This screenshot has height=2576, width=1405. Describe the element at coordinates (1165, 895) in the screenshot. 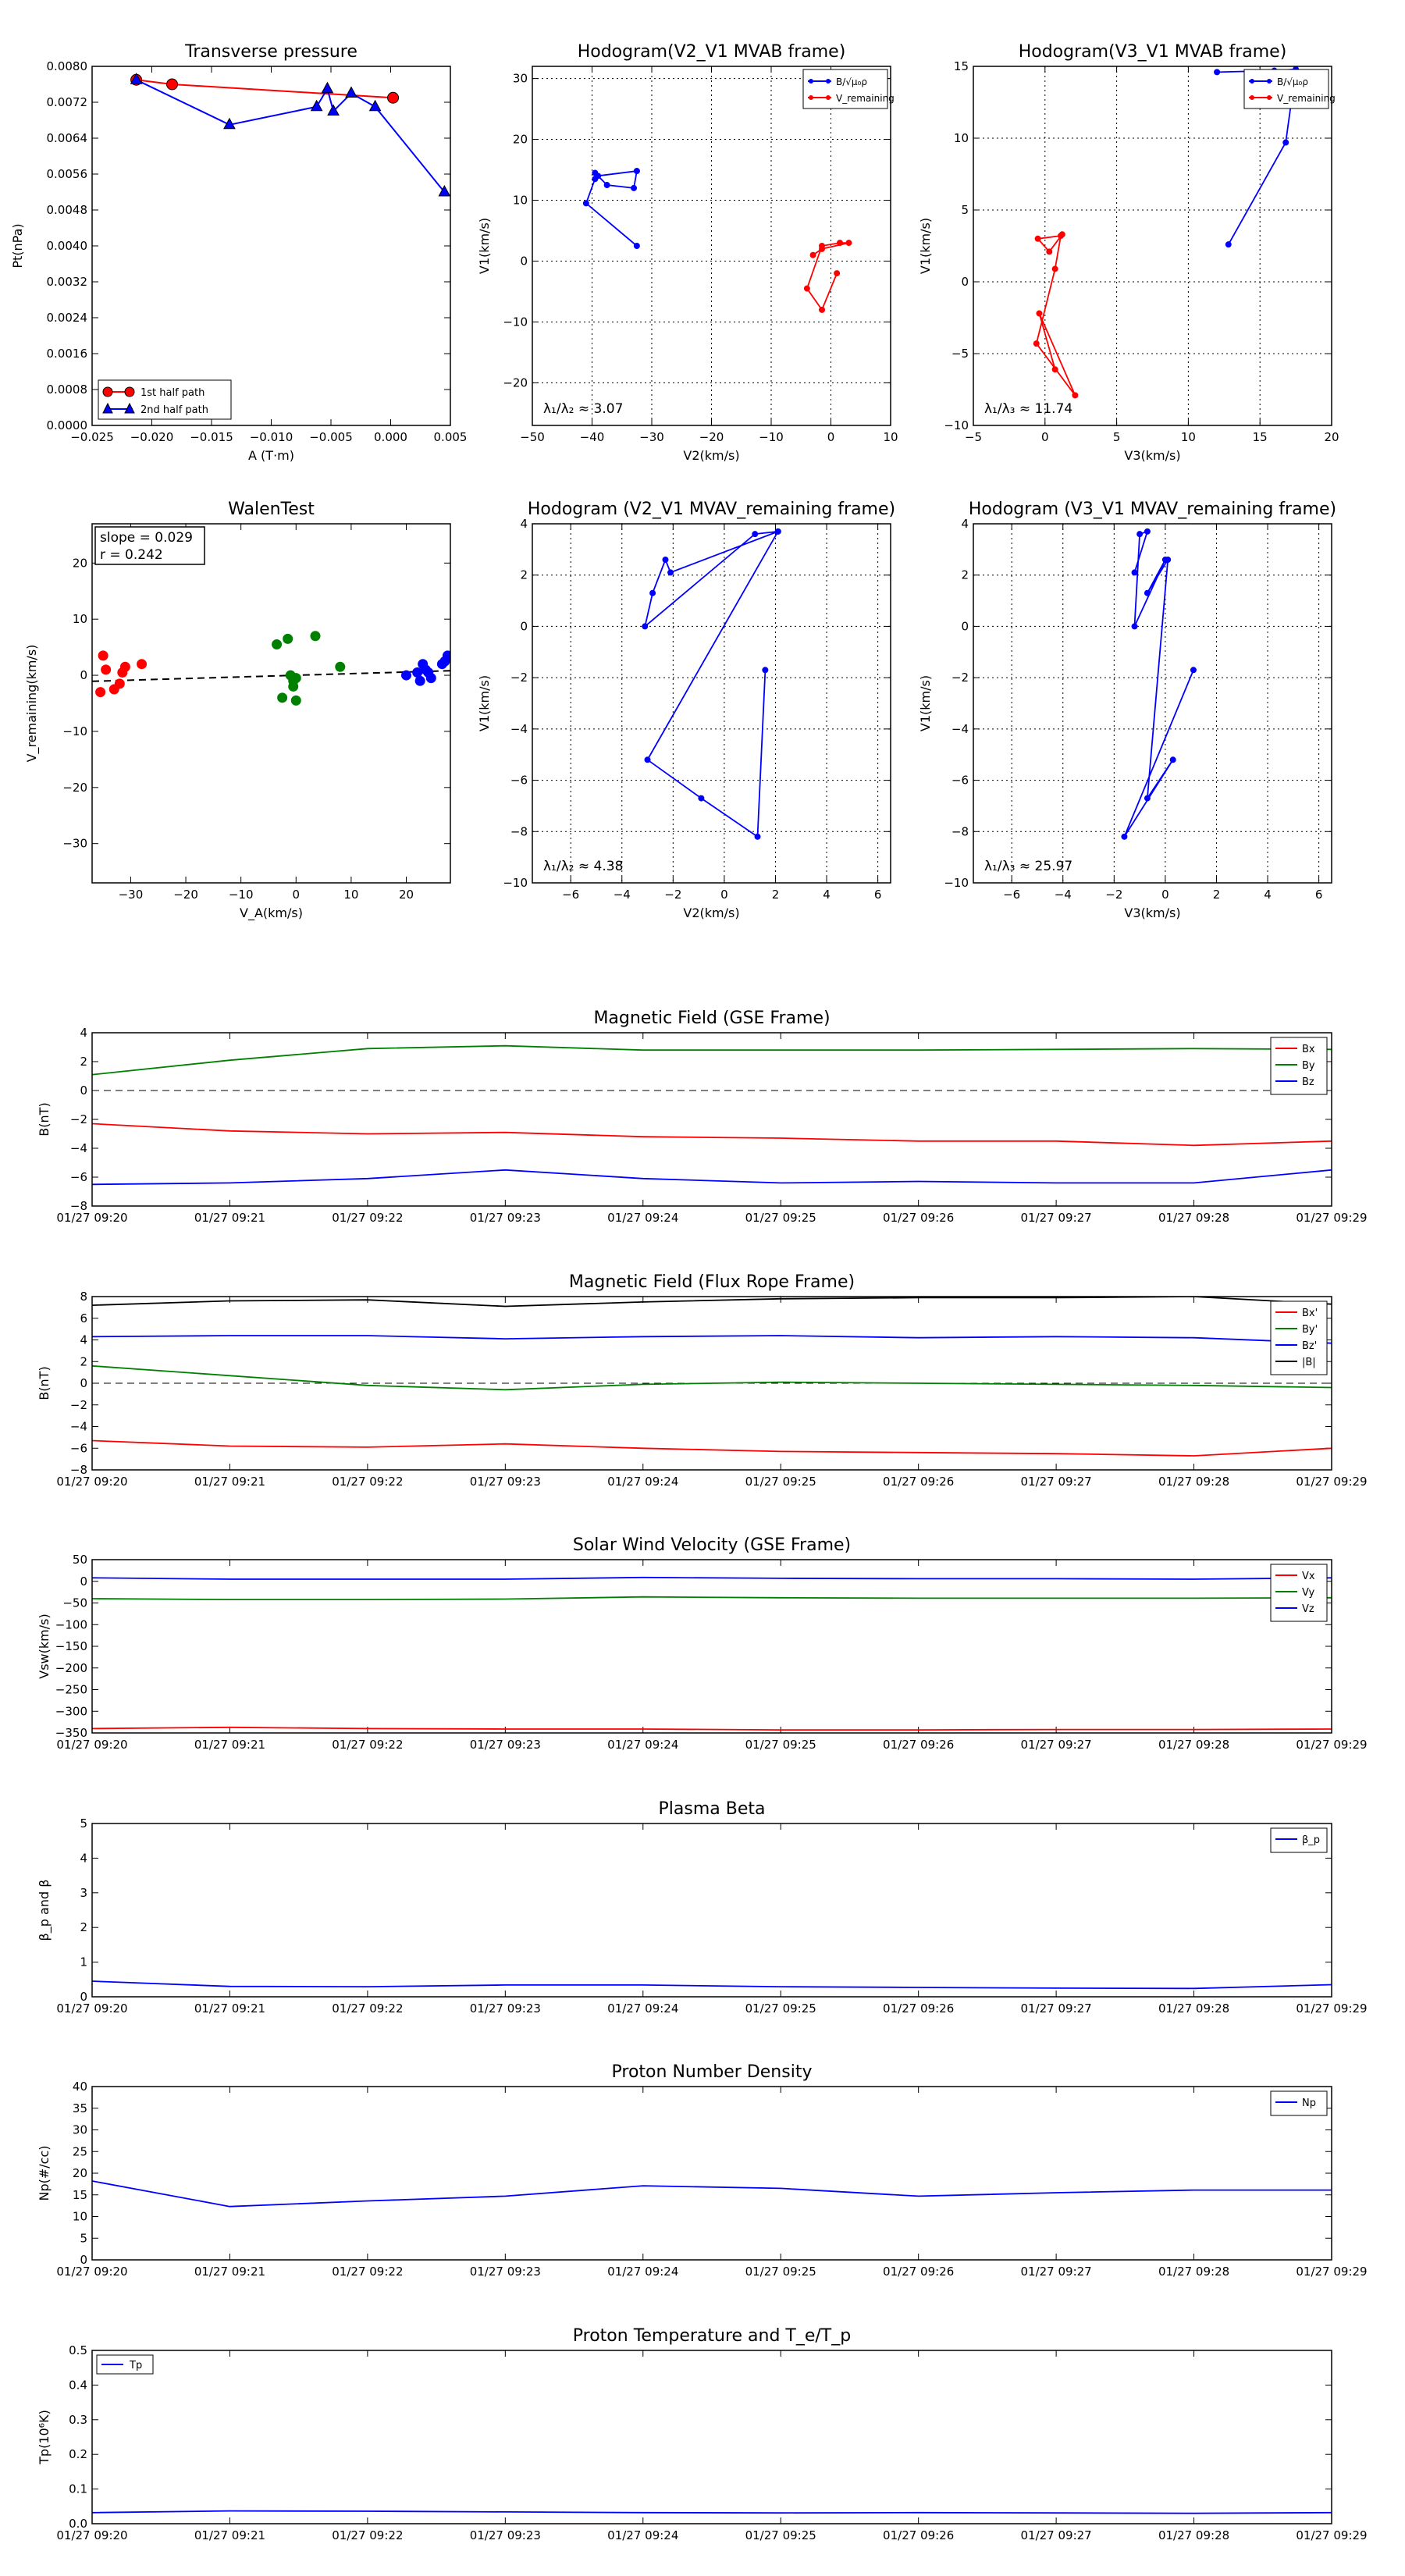

I see `h4-x-tick-label: 0` at that location.